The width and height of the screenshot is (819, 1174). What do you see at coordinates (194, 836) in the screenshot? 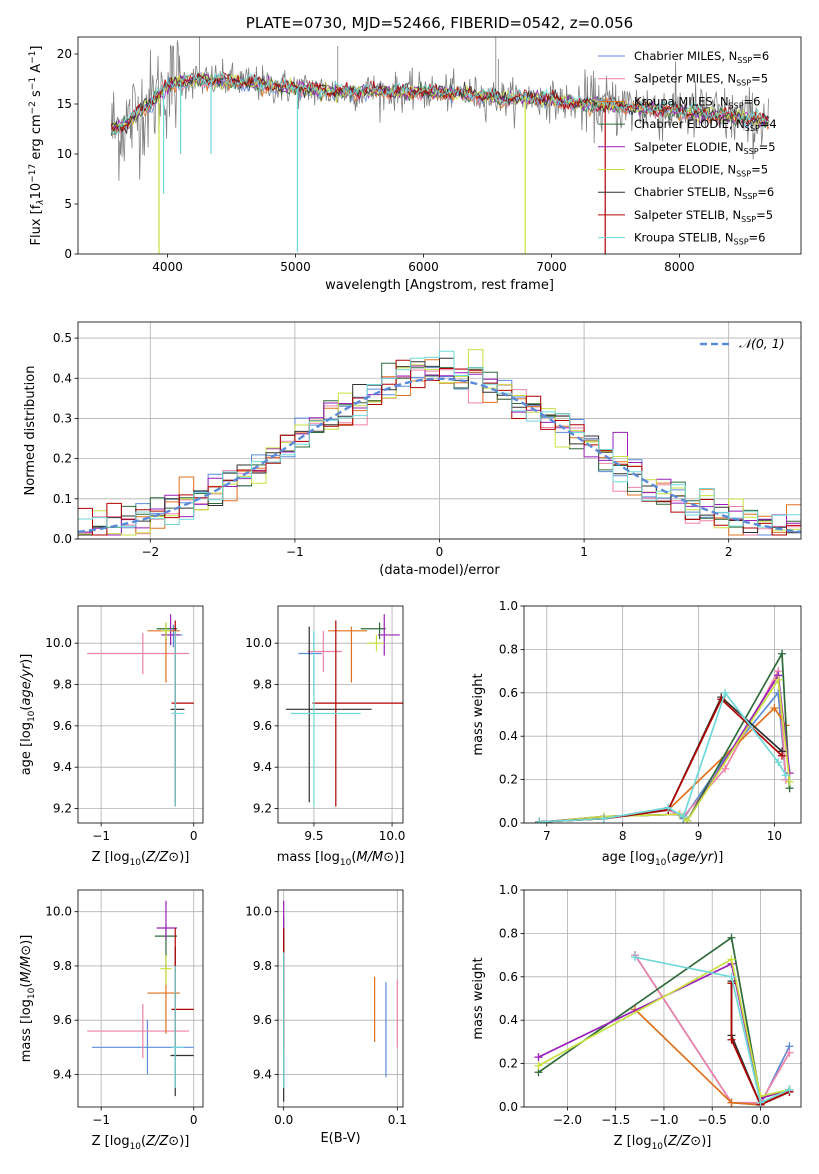
I see `age_vs_Z-xtick-label: 0` at bounding box center [194, 836].